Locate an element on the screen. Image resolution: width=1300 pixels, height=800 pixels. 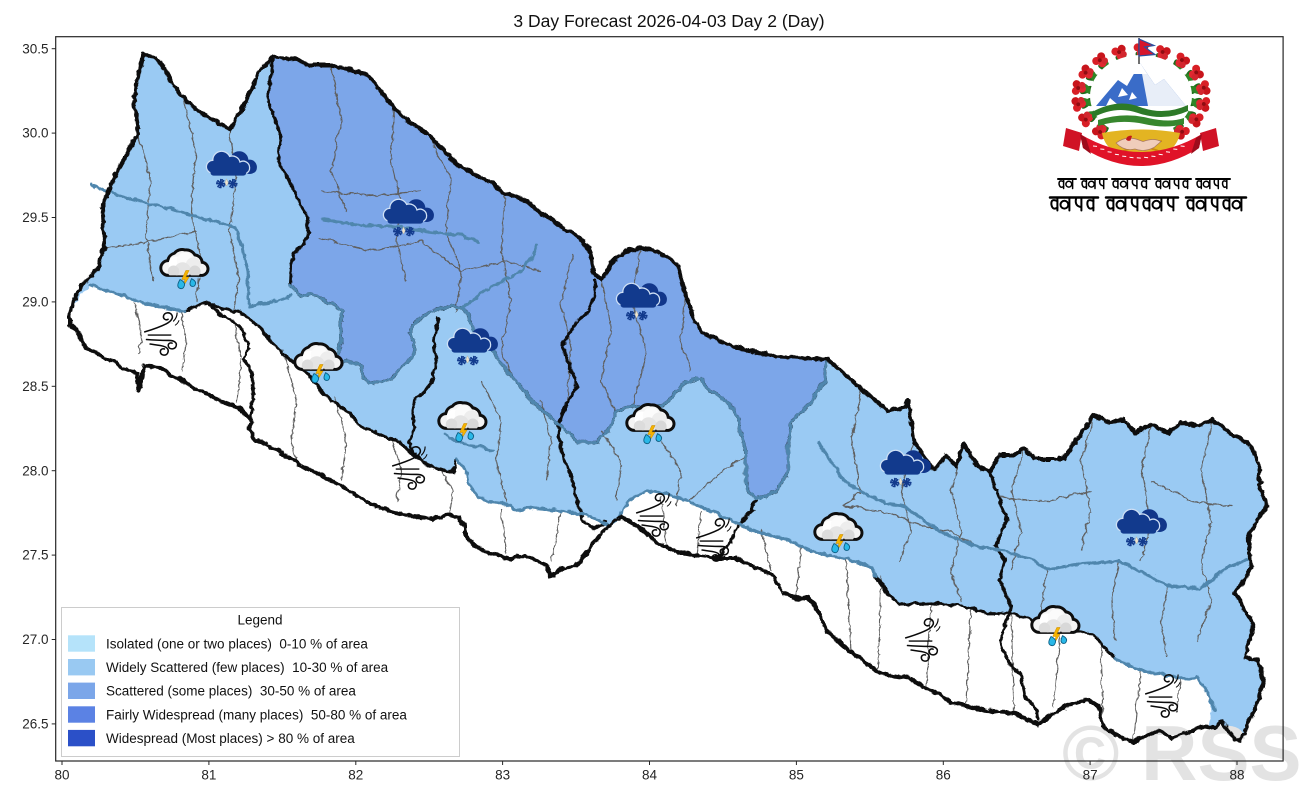
svg-text: 87 is located at coordinates (1090, 775).